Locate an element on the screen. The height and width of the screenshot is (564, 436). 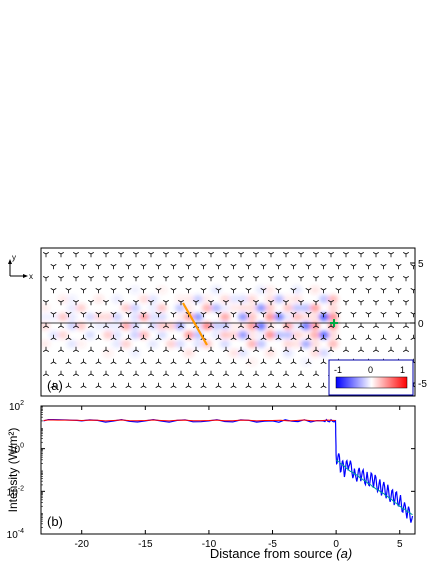
right-tick-0: 0 is located at coordinates (421, 324).